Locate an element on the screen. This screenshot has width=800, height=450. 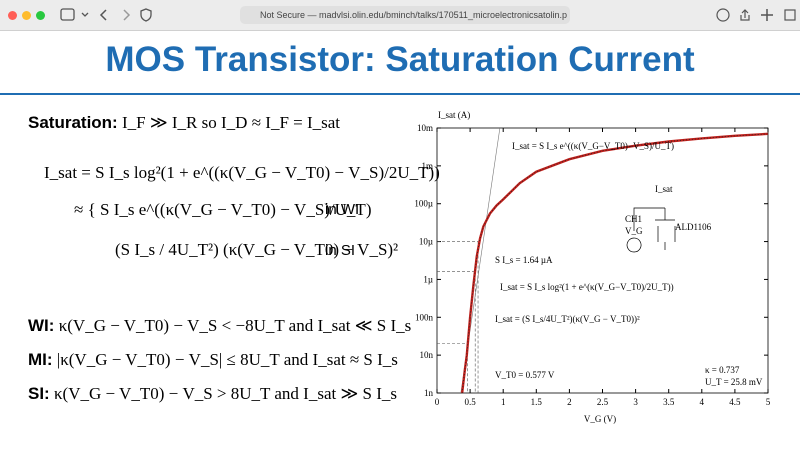
x-tick-label: 1 is located at coordinates (503, 402).